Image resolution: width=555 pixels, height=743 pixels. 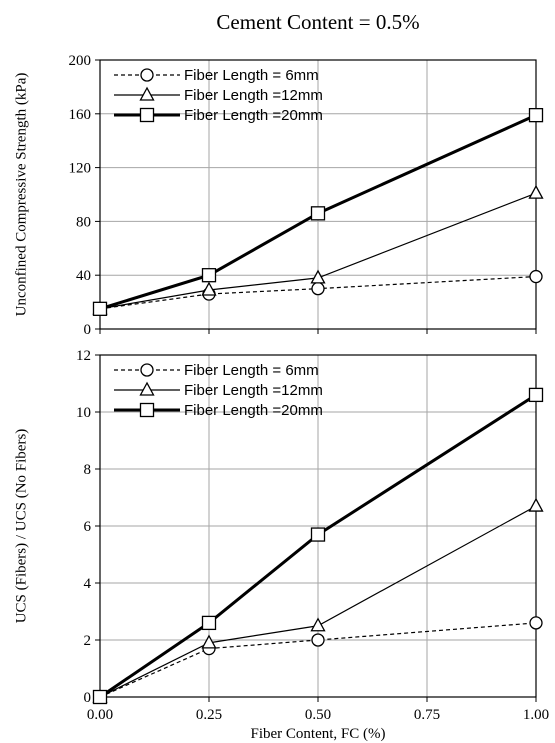 What do you see at coordinates (317, 22) in the screenshot?
I see `figure-title: Cement Content = 0.5%` at bounding box center [317, 22].